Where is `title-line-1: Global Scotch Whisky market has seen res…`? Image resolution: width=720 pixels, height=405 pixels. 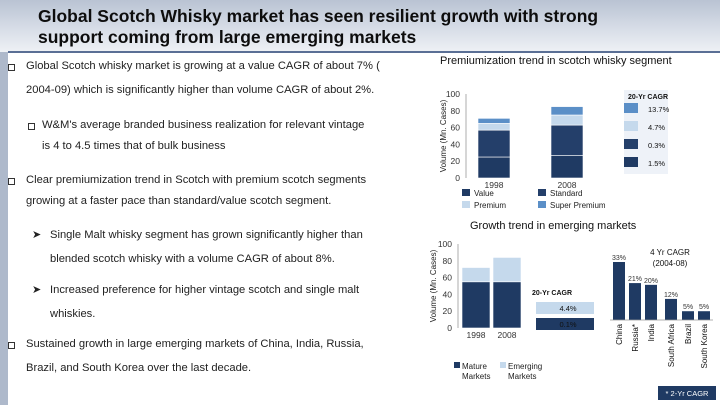 title-line-1: Global Scotch Whisky market has seen res… is located at coordinates (318, 16).